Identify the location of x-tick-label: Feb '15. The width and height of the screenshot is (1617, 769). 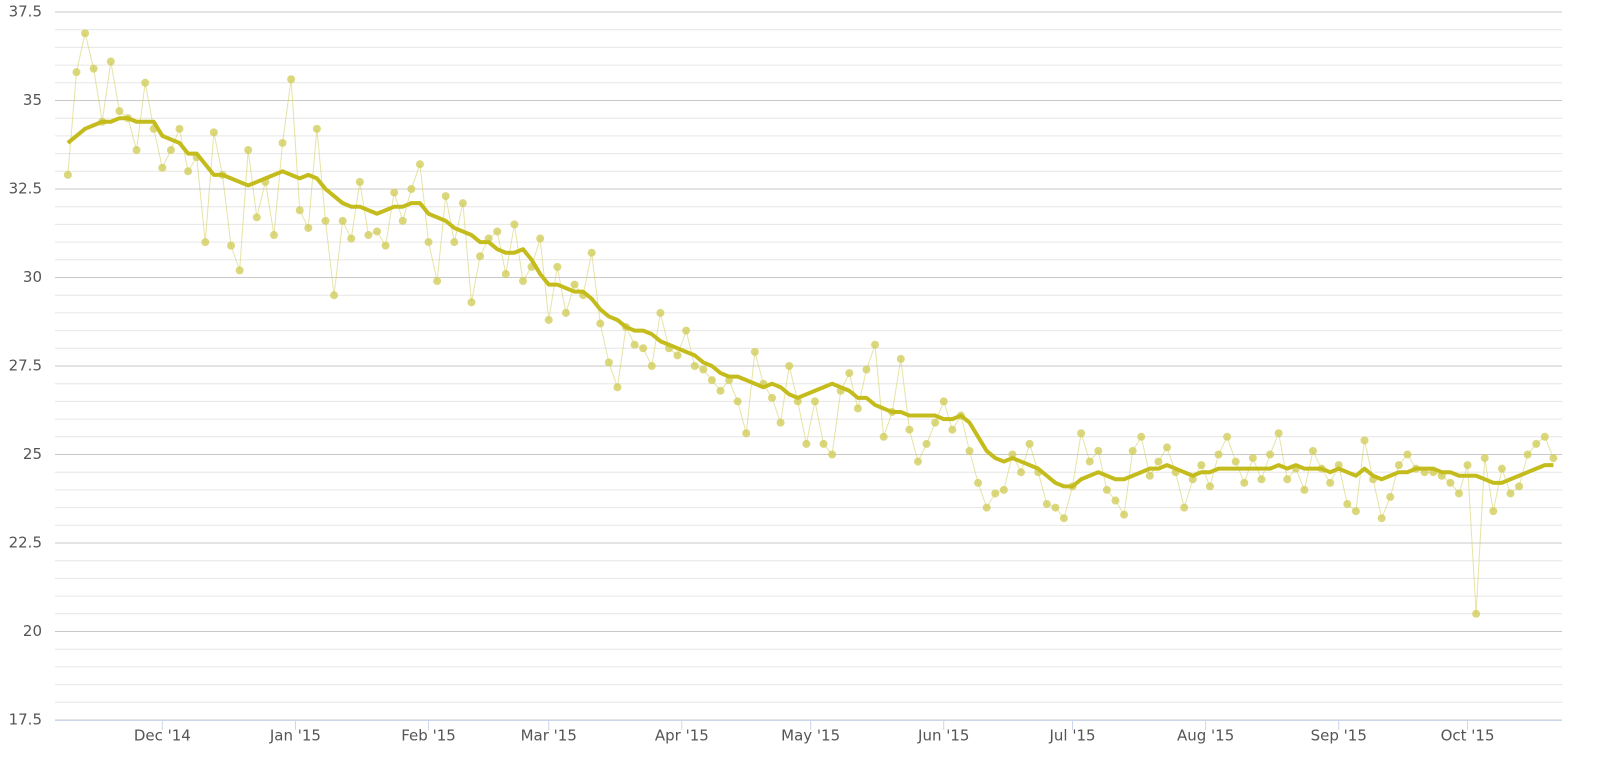
(428, 736).